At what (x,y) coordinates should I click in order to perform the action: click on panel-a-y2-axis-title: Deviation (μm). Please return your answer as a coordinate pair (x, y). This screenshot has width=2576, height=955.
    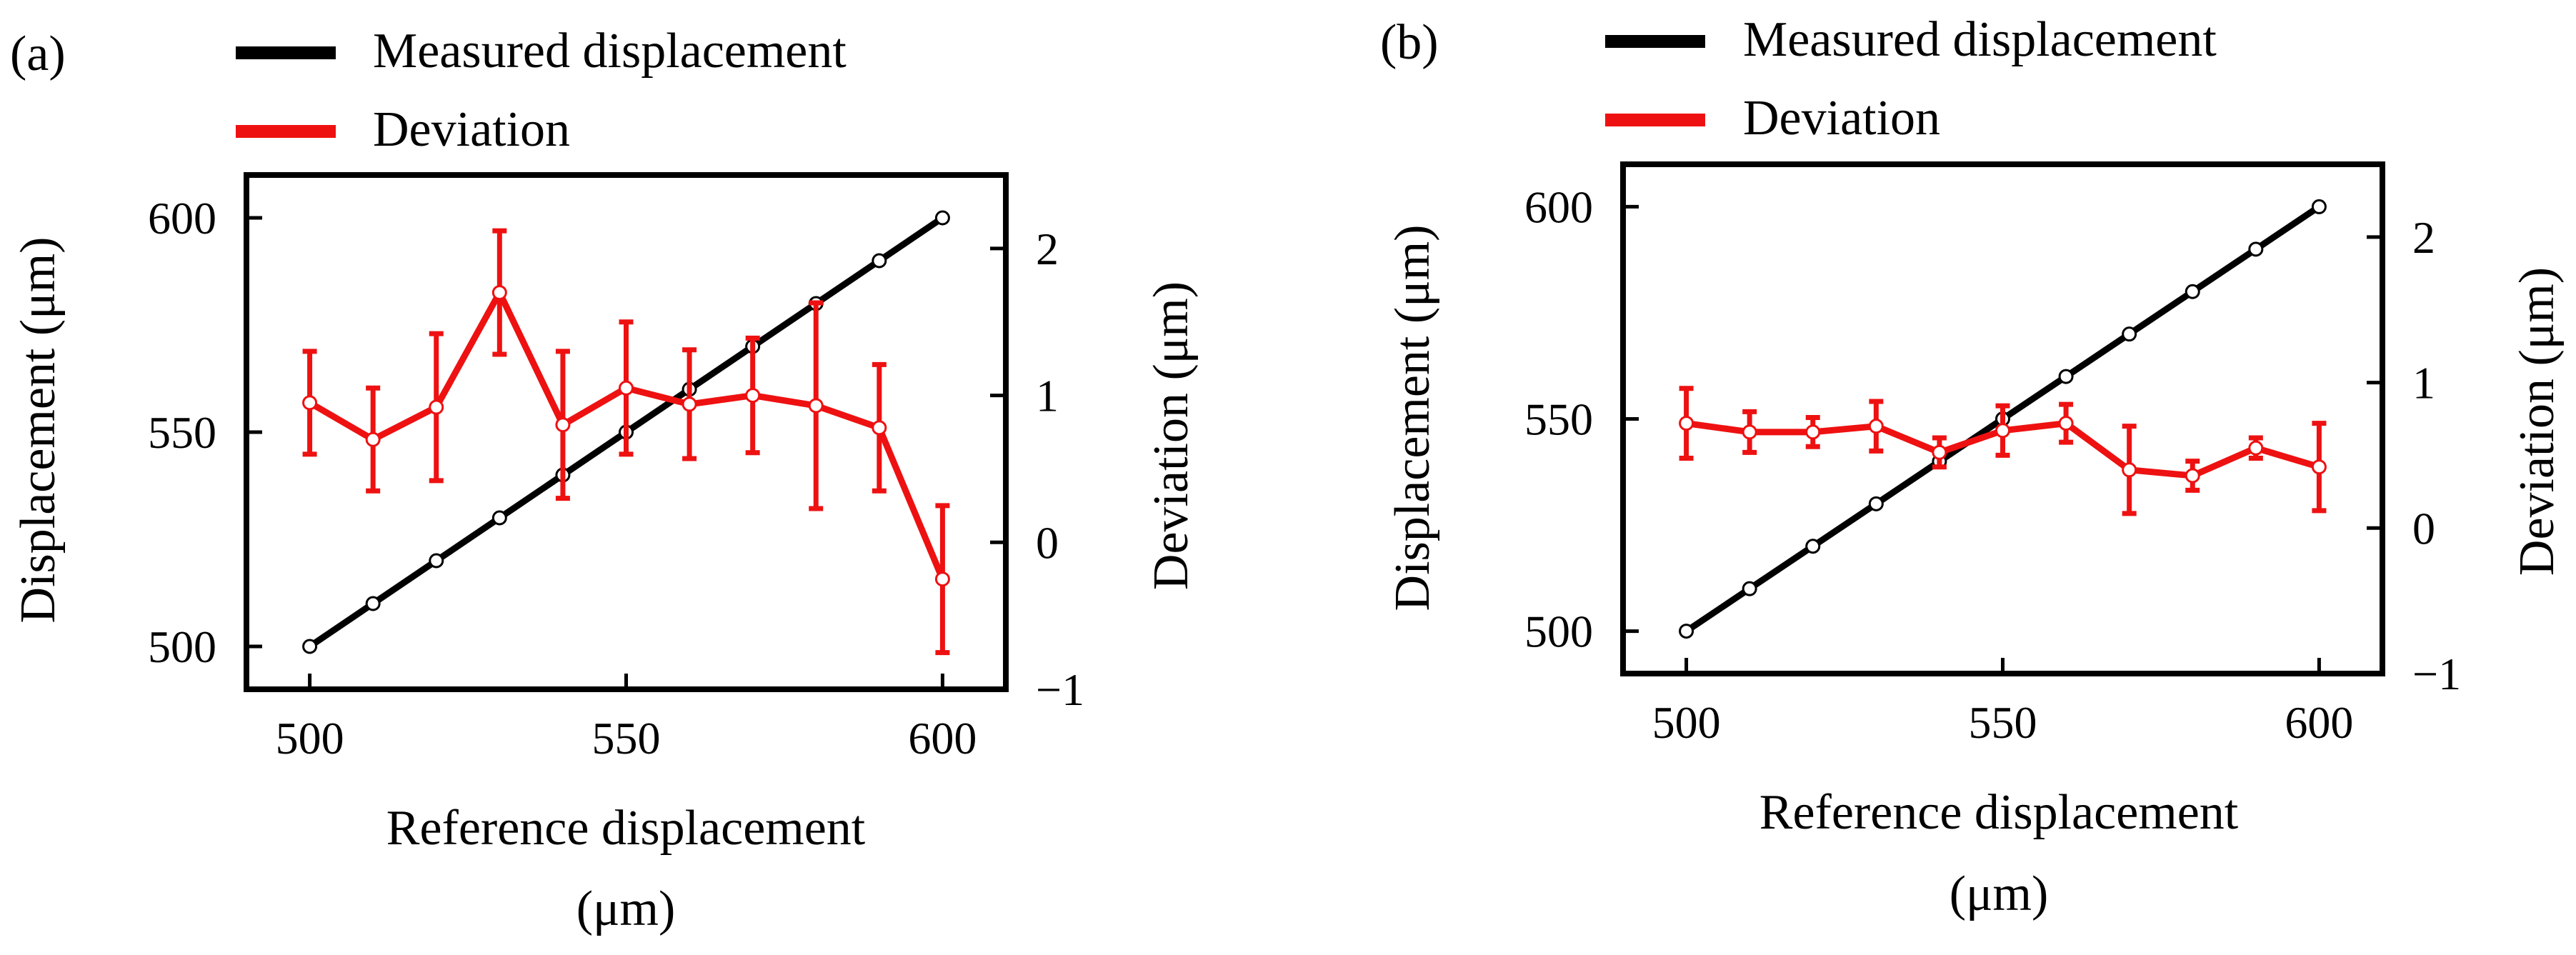
    Looking at the image, I should click on (1171, 435).